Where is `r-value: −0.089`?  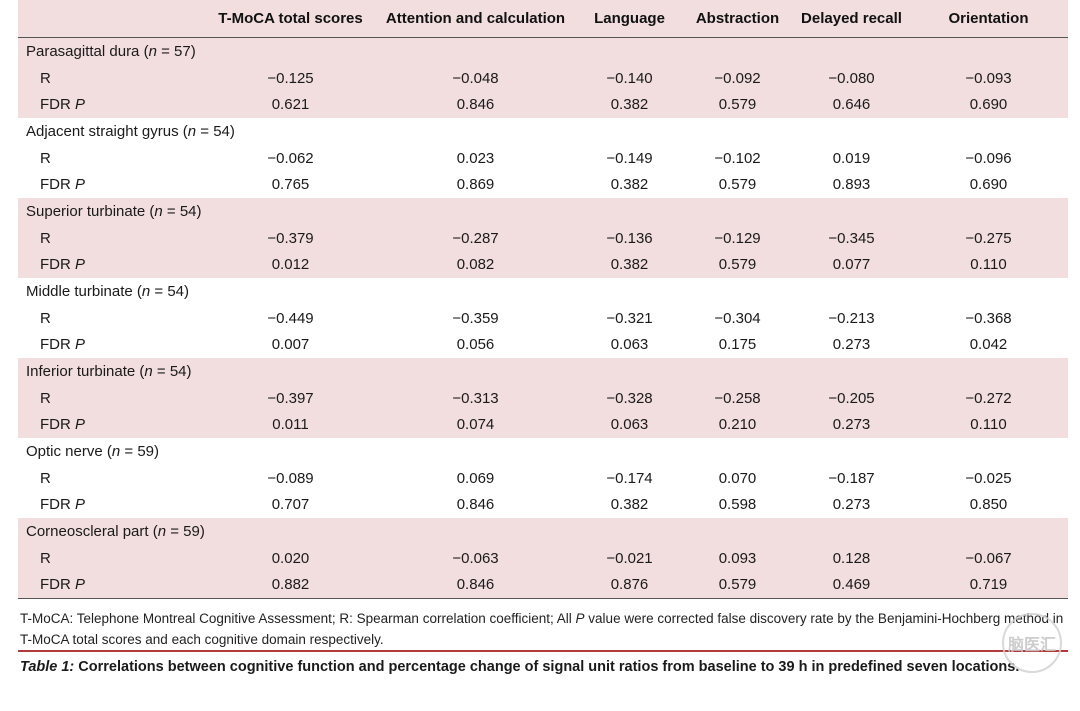
r-value: −0.089 is located at coordinates (290, 478).